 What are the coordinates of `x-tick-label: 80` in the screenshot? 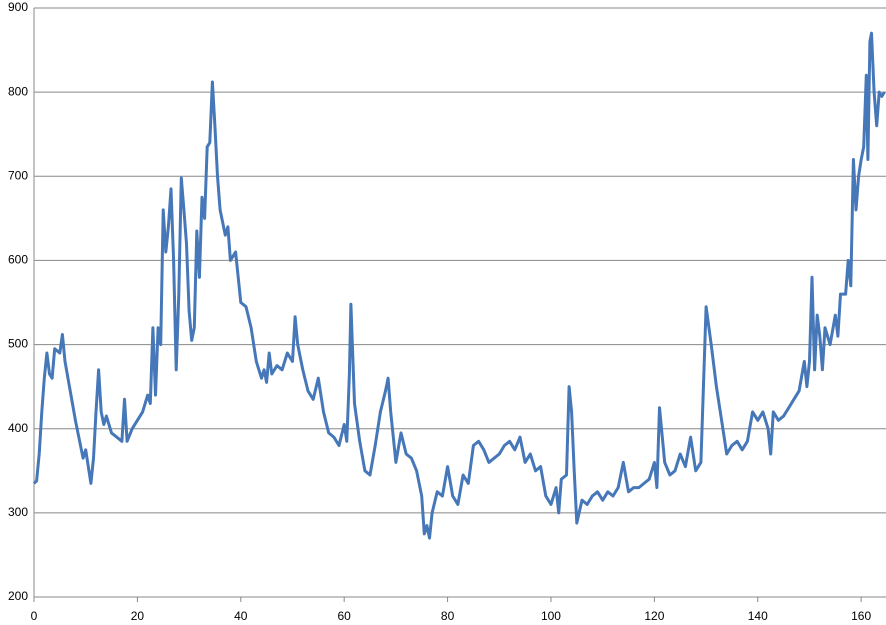 It's located at (448, 616).